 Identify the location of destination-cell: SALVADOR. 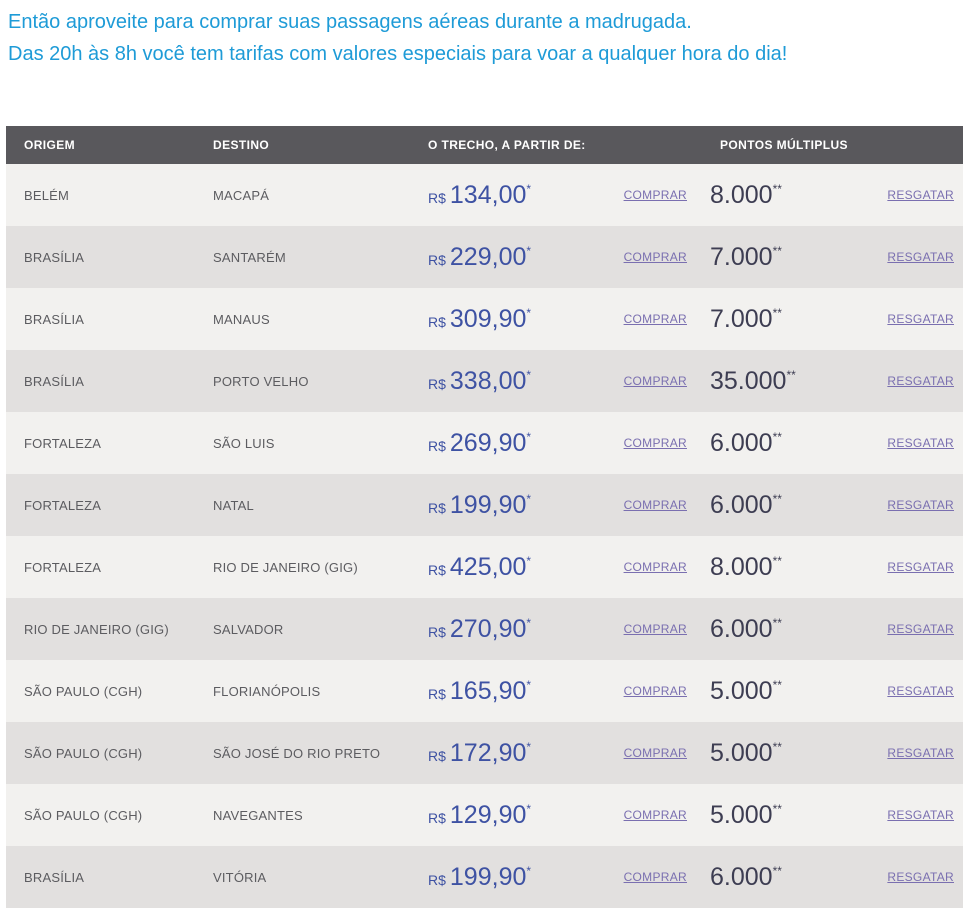
(248, 629).